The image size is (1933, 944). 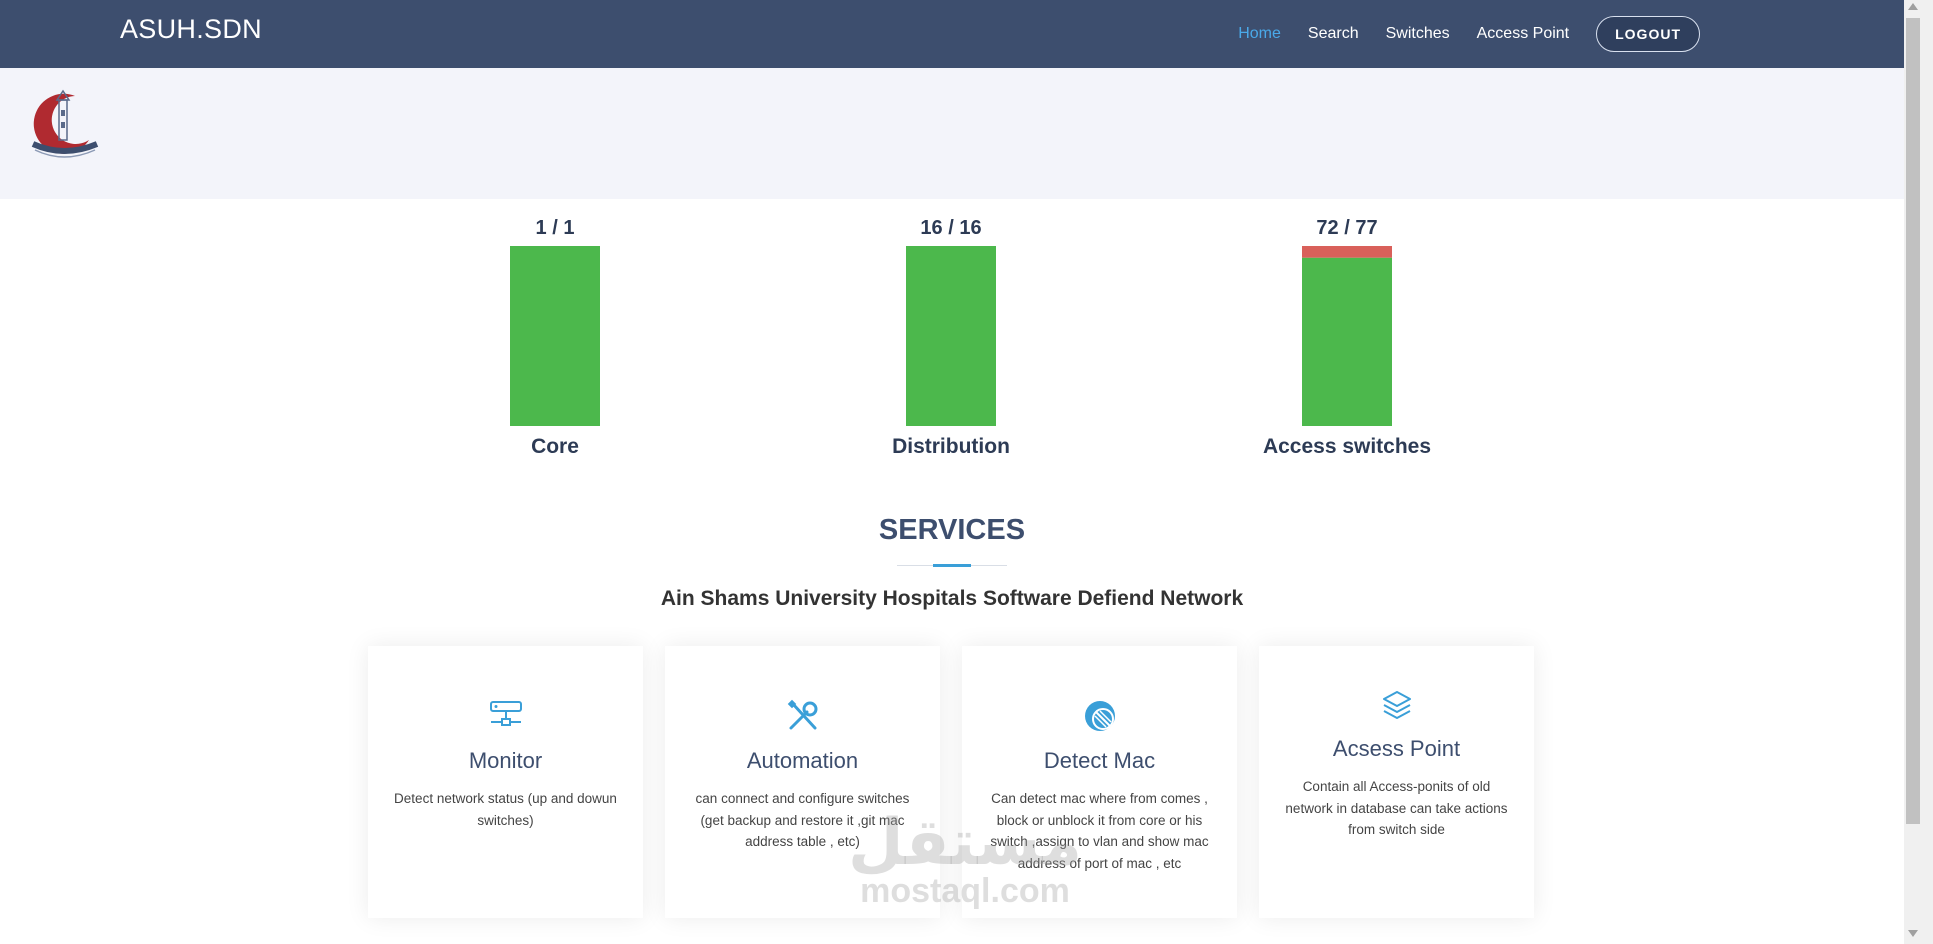 I want to click on layers-icon, so click(x=1396, y=705).